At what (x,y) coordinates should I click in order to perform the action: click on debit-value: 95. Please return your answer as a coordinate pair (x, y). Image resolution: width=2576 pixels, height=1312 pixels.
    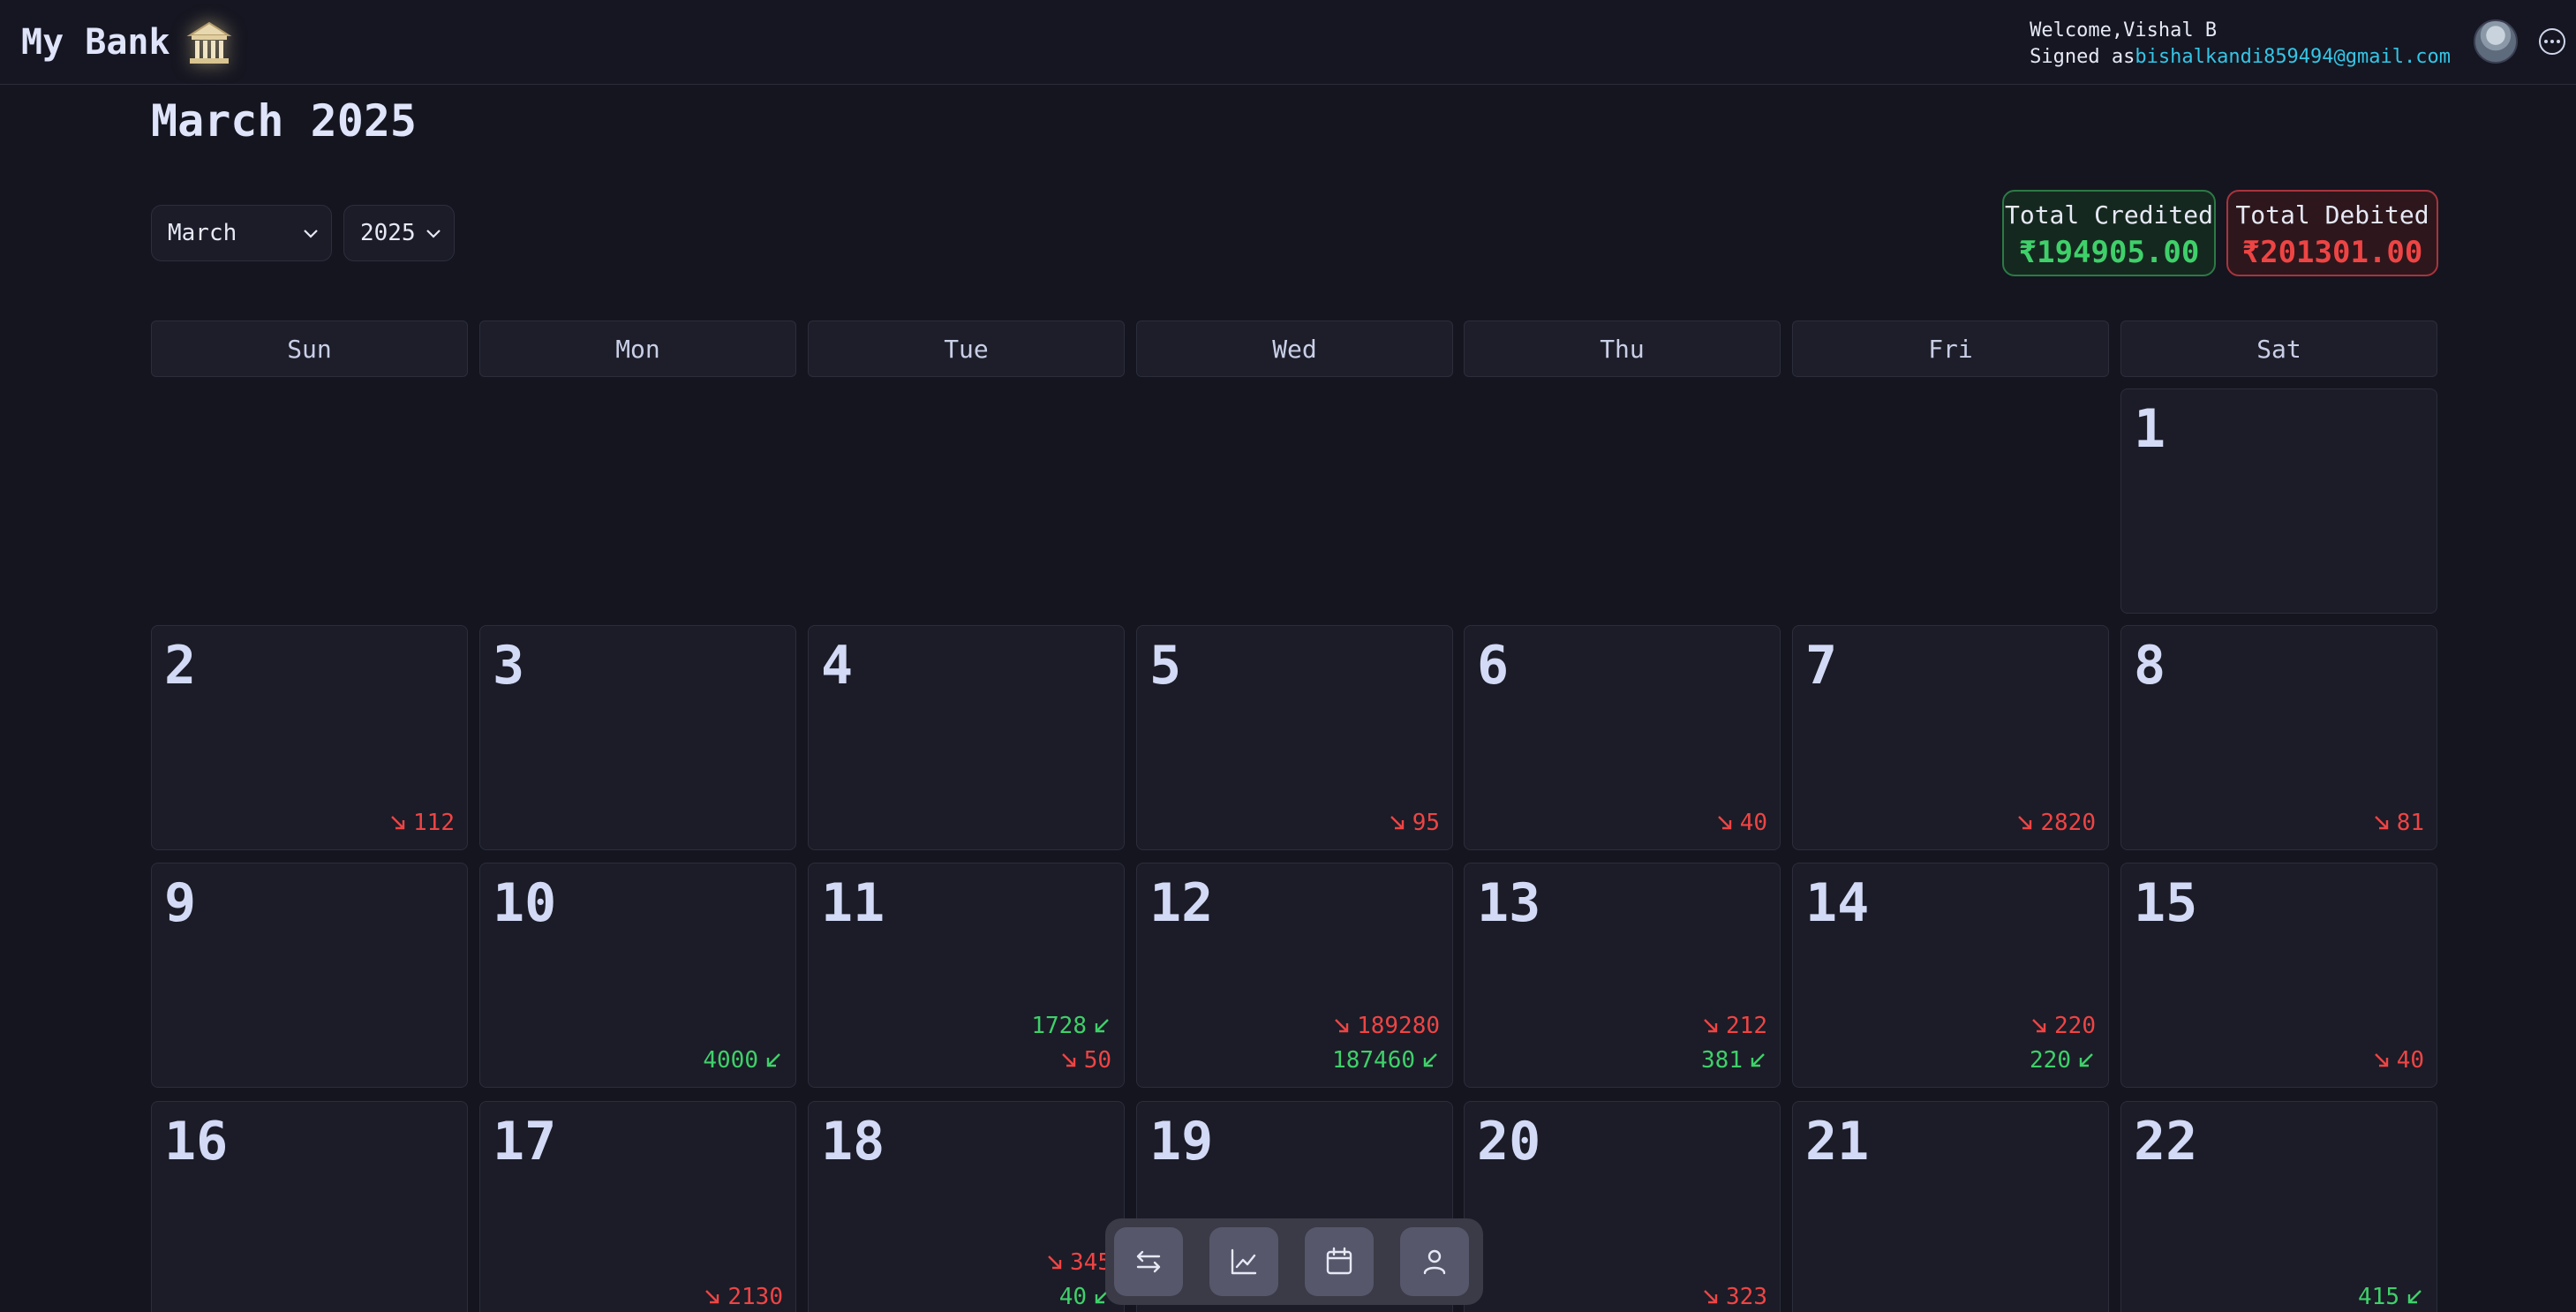
    Looking at the image, I should click on (1426, 823).